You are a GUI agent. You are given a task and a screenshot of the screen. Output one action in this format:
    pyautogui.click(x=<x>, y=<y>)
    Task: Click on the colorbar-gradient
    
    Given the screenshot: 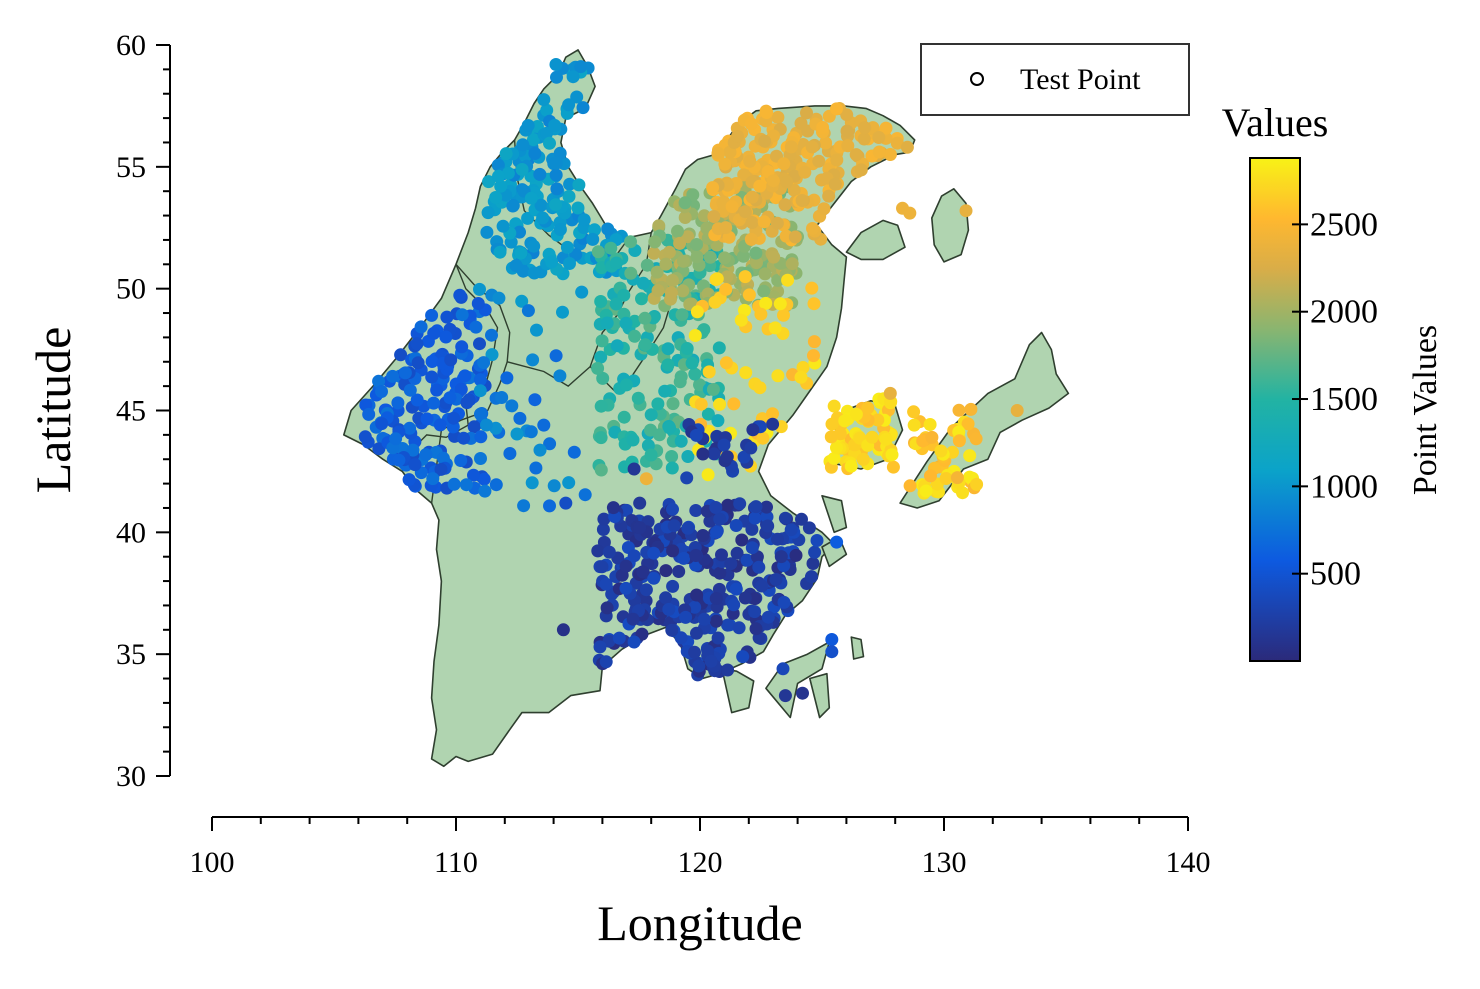 What is the action you would take?
    pyautogui.click(x=1275, y=409)
    